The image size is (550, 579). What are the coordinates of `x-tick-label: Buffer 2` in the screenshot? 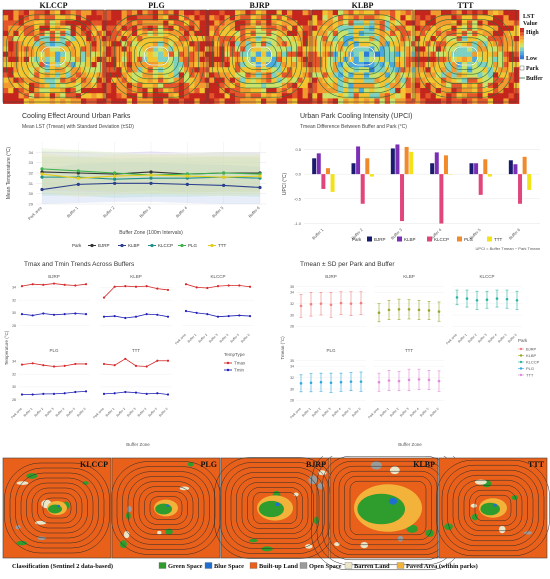 It's located at (316, 412).